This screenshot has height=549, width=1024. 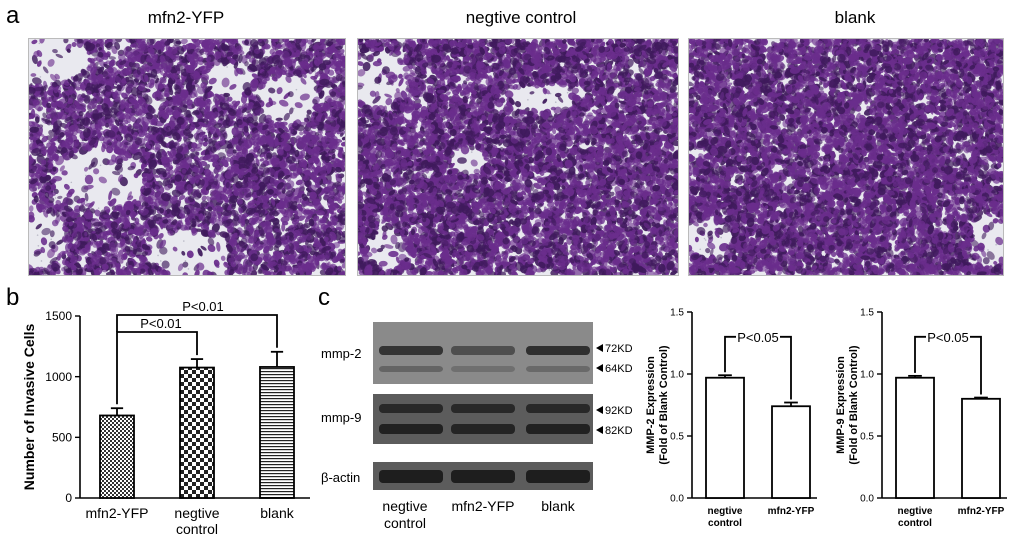 I want to click on micrograph-mfn2-yfp, so click(x=187, y=157).